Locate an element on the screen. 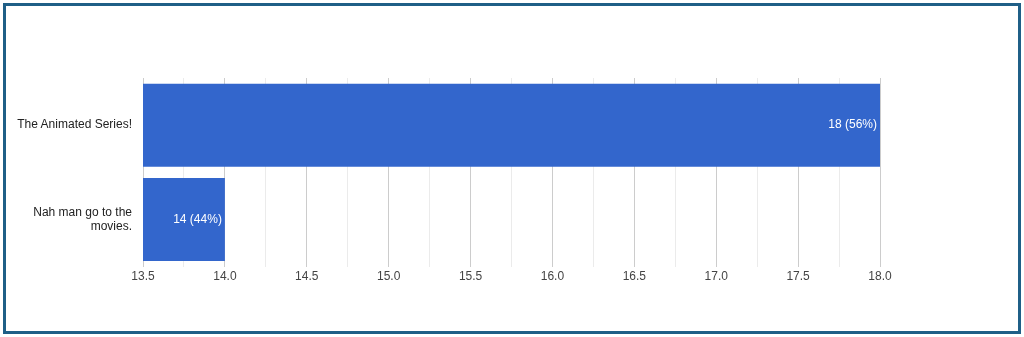  x-tick-label: 18.0 is located at coordinates (880, 276).